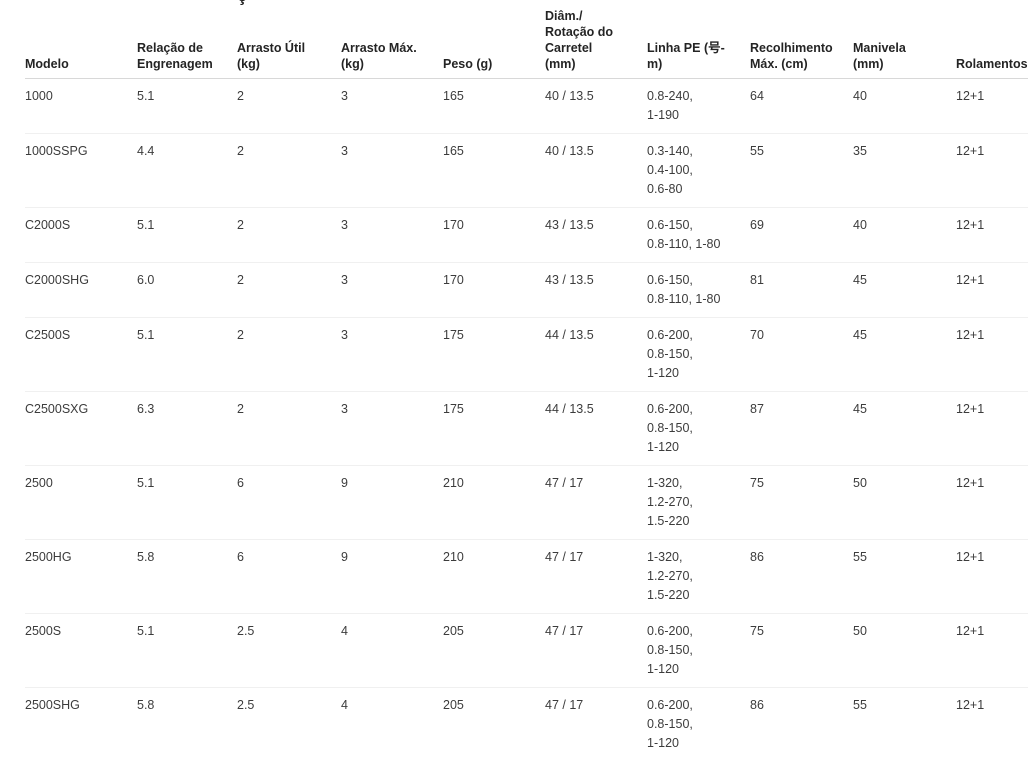  I want to click on column-header-modelo: Modelo, so click(81, 39).